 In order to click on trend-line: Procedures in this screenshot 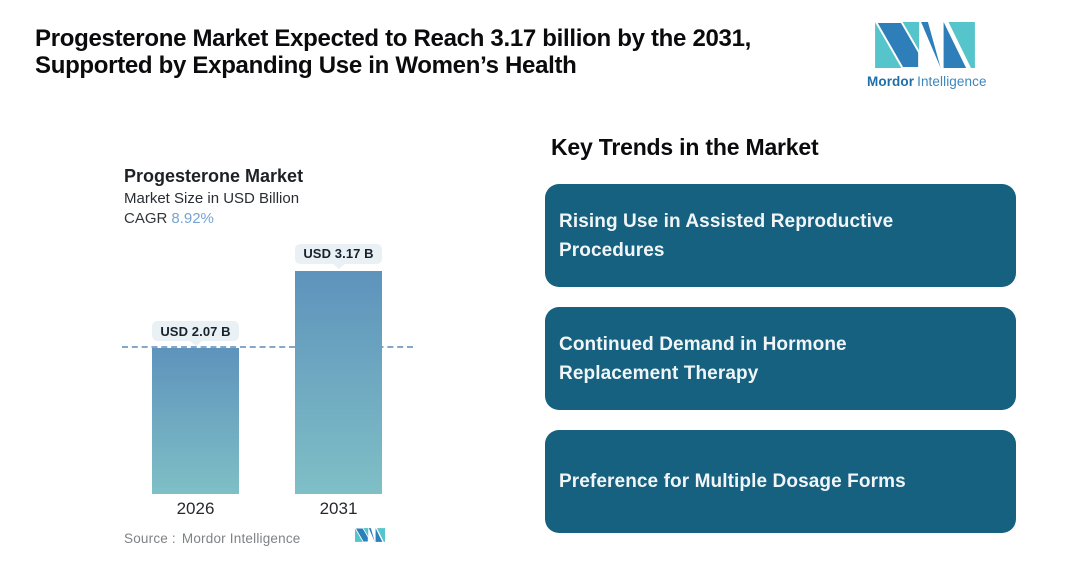, I will do `click(612, 250)`.